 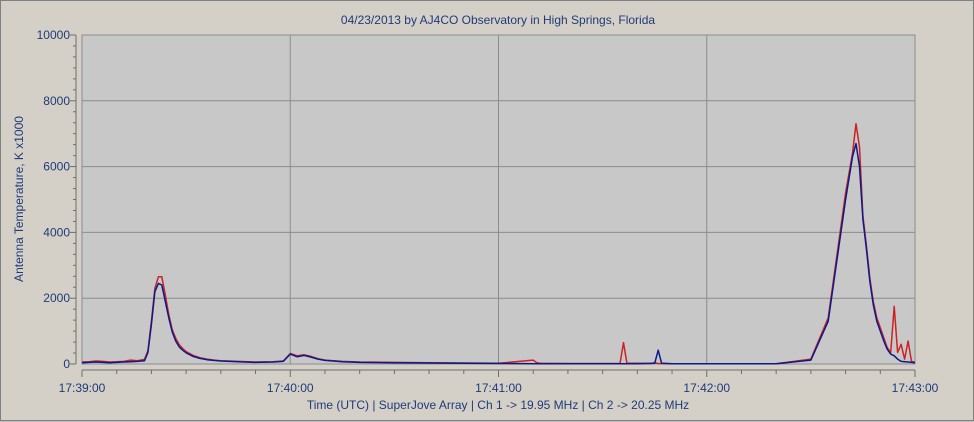 What do you see at coordinates (706, 388) in the screenshot?
I see `x-tick-label: 17:42:00` at bounding box center [706, 388].